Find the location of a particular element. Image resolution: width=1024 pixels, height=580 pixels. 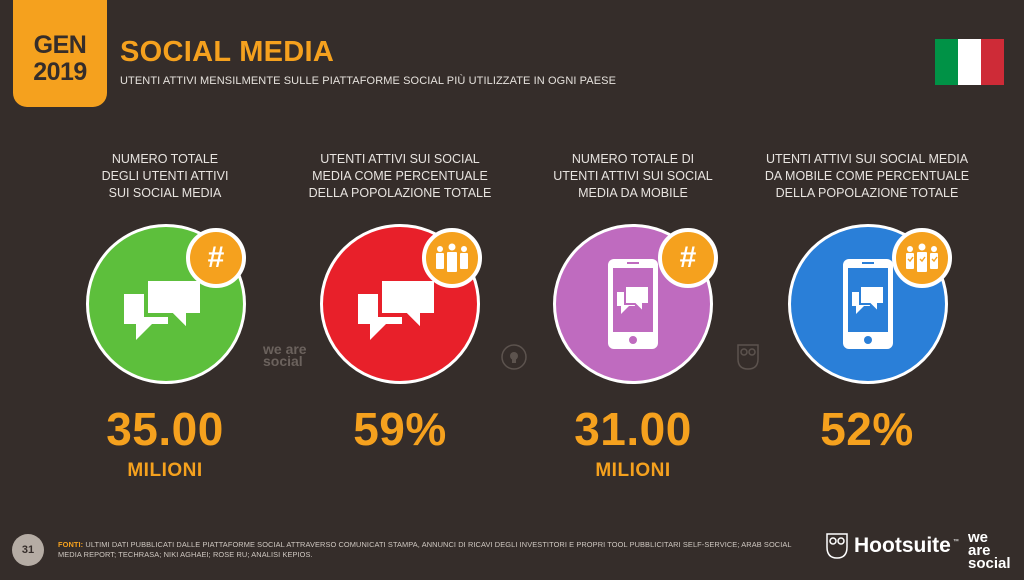

lightbulb-icon is located at coordinates (514, 357).